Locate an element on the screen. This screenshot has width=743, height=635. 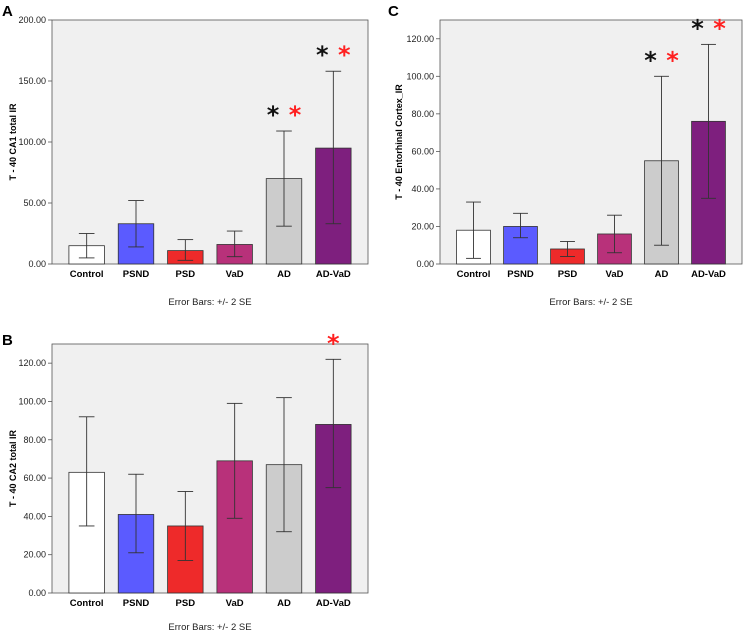
y-axis-title: T - 40 Entorhinal Cortex_IR is located at coordinates (399, 142).